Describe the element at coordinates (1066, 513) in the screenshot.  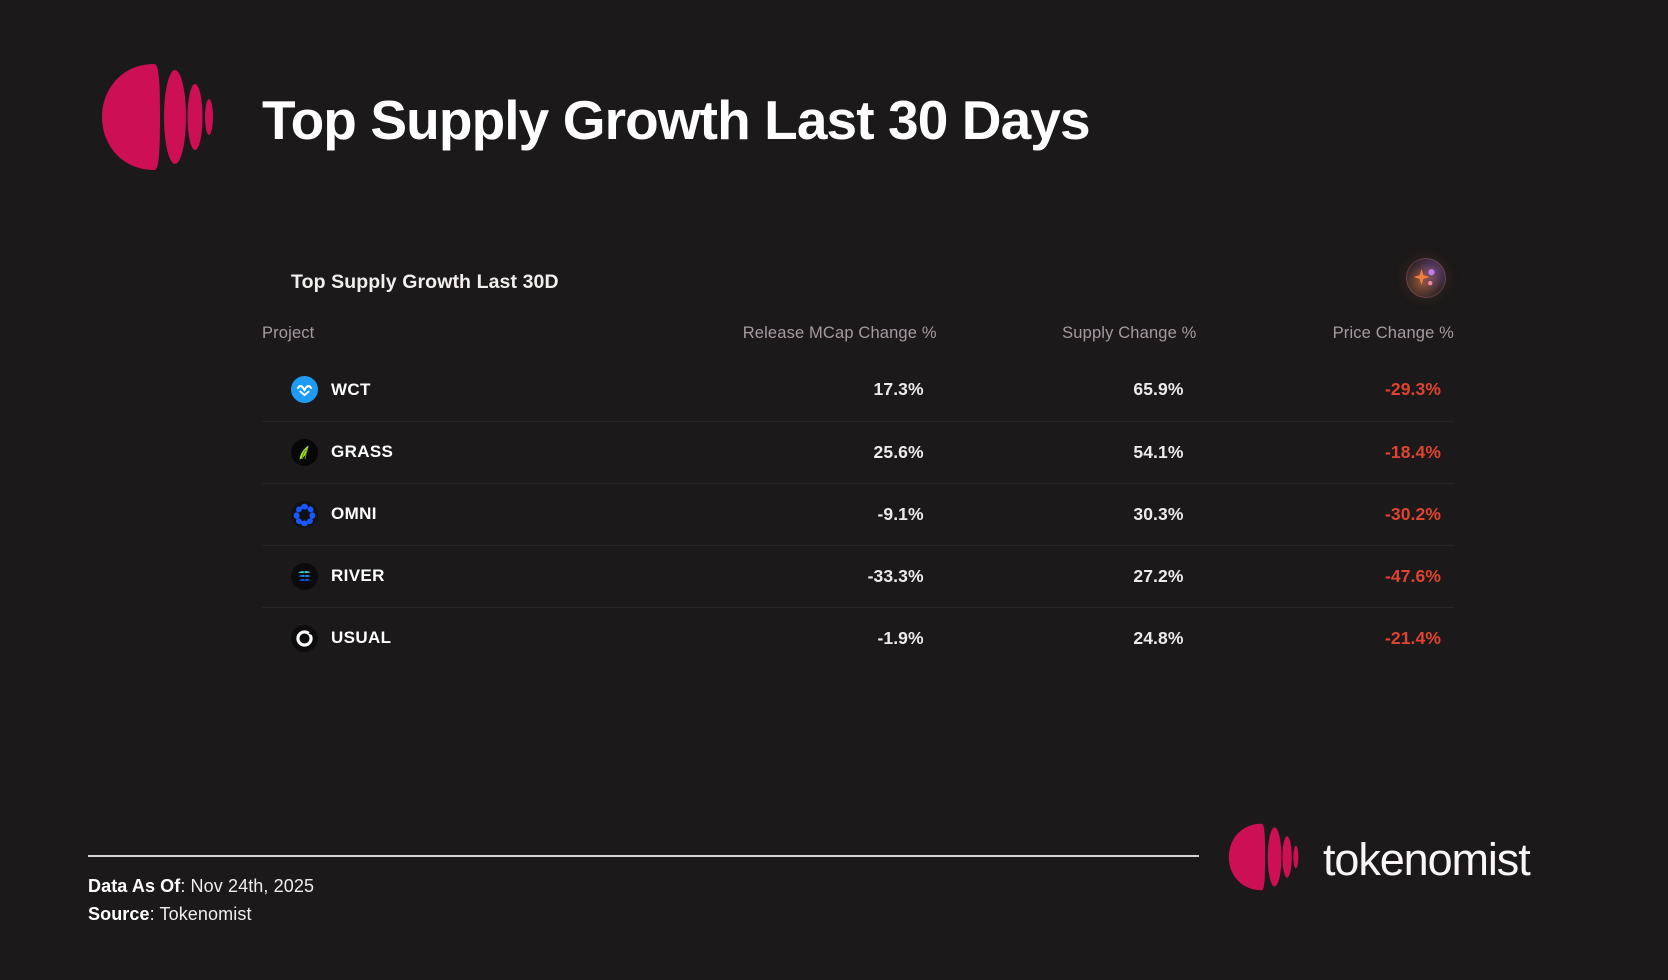
I see `supply-change-value: 30.3%` at that location.